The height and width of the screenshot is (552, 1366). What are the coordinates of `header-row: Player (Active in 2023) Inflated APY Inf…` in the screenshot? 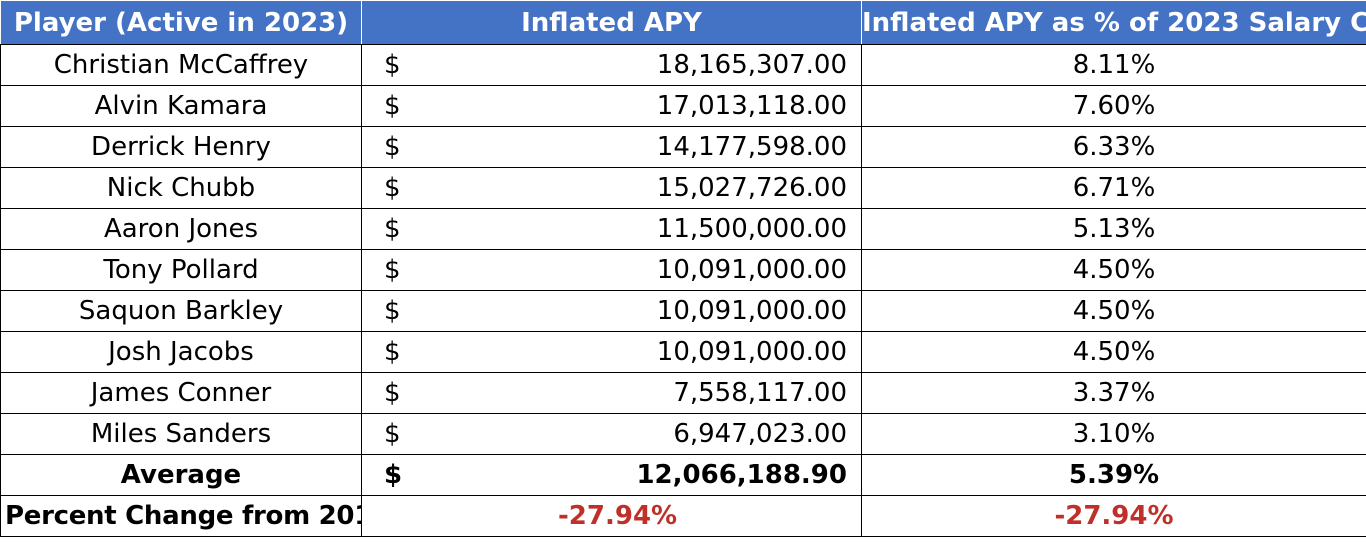 It's located at (683, 22).